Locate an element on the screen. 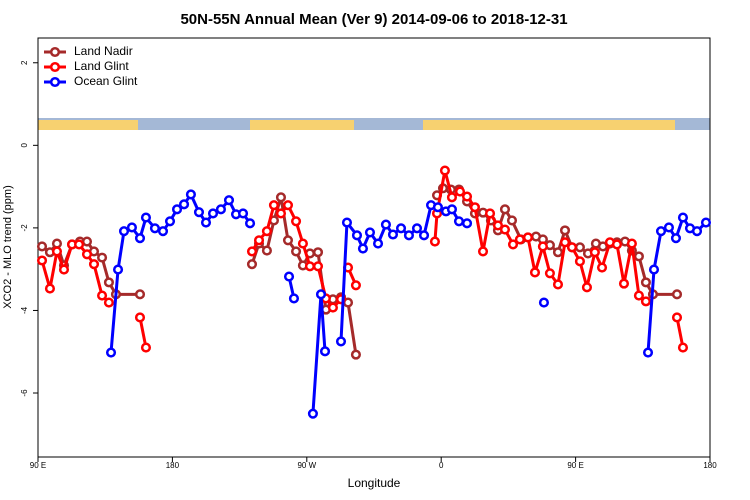 The width and height of the screenshot is (750, 500). y-axis-label: XCO2 - MLO trend (ppm) is located at coordinates (8, 246).